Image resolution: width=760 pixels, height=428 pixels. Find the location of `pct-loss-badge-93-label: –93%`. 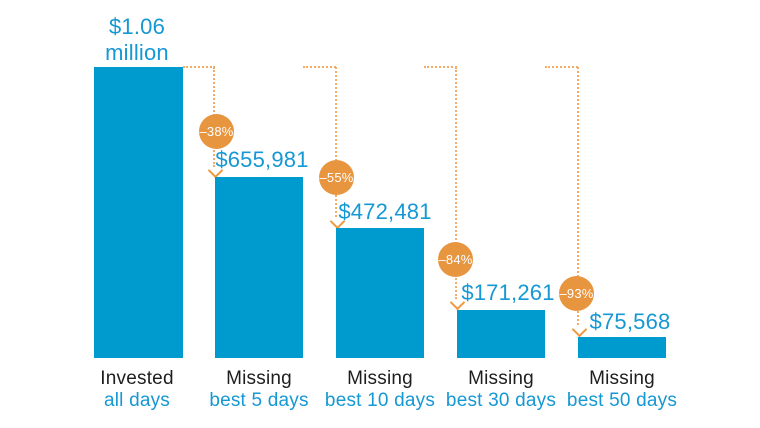

pct-loss-badge-93-label: –93% is located at coordinates (576, 293).